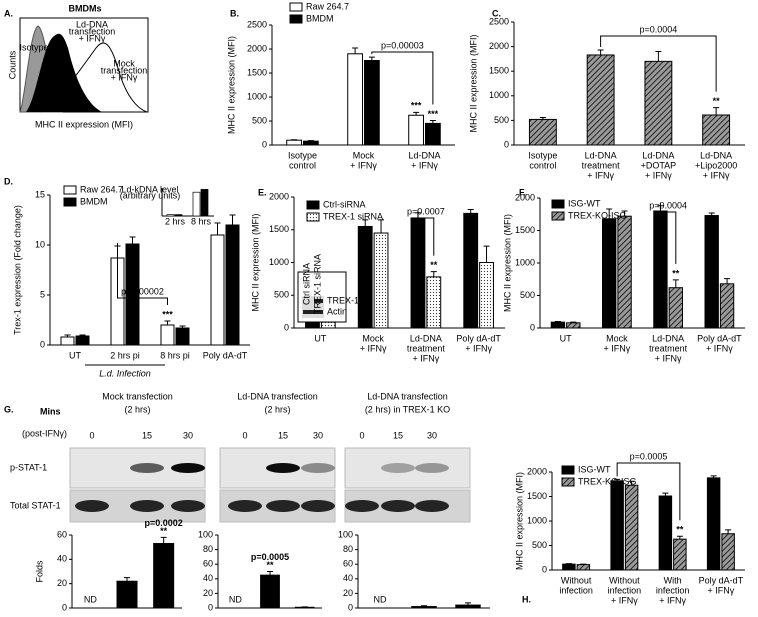 The image size is (758, 617). What do you see at coordinates (501, 120) in the screenshot?
I see `y-tick-label: 500` at bounding box center [501, 120].